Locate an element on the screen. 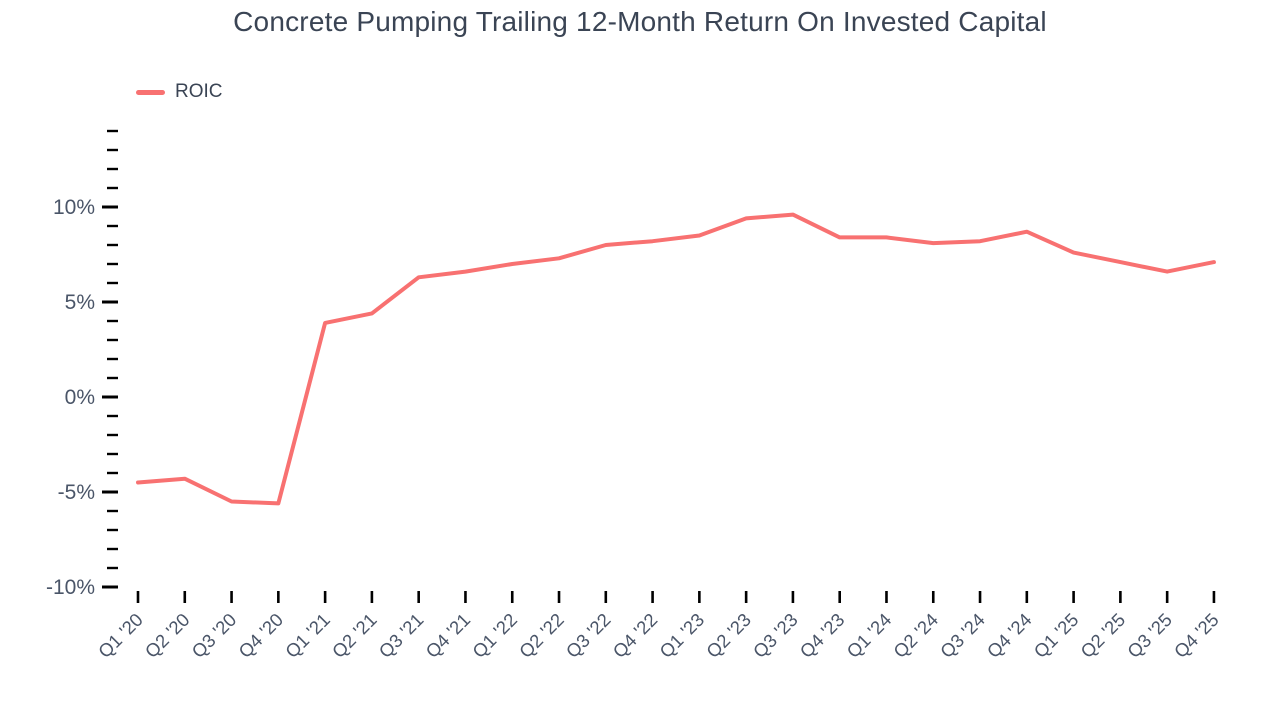 This screenshot has width=1280, height=720. x-tick-label: Q4 '22 is located at coordinates (634, 635).